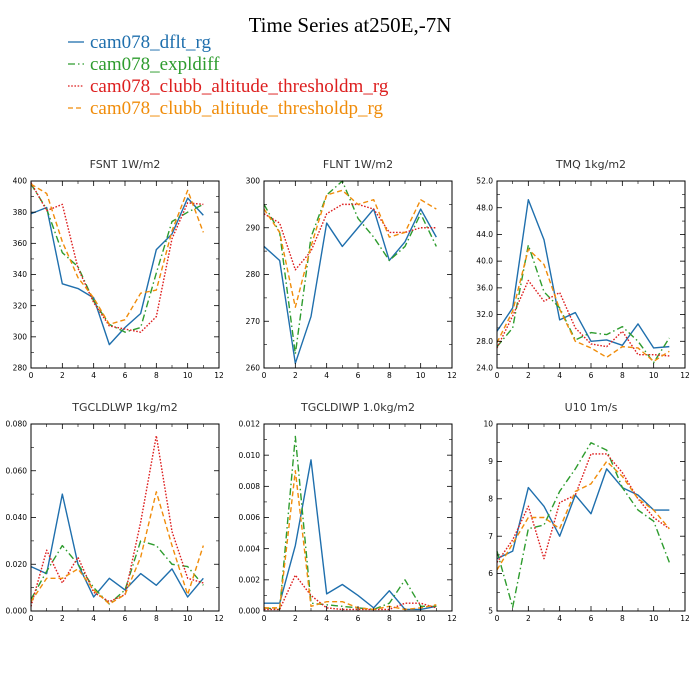 The width and height of the screenshot is (700, 700). I want to click on legend-item: cam078_dflt_rg, so click(140, 42).